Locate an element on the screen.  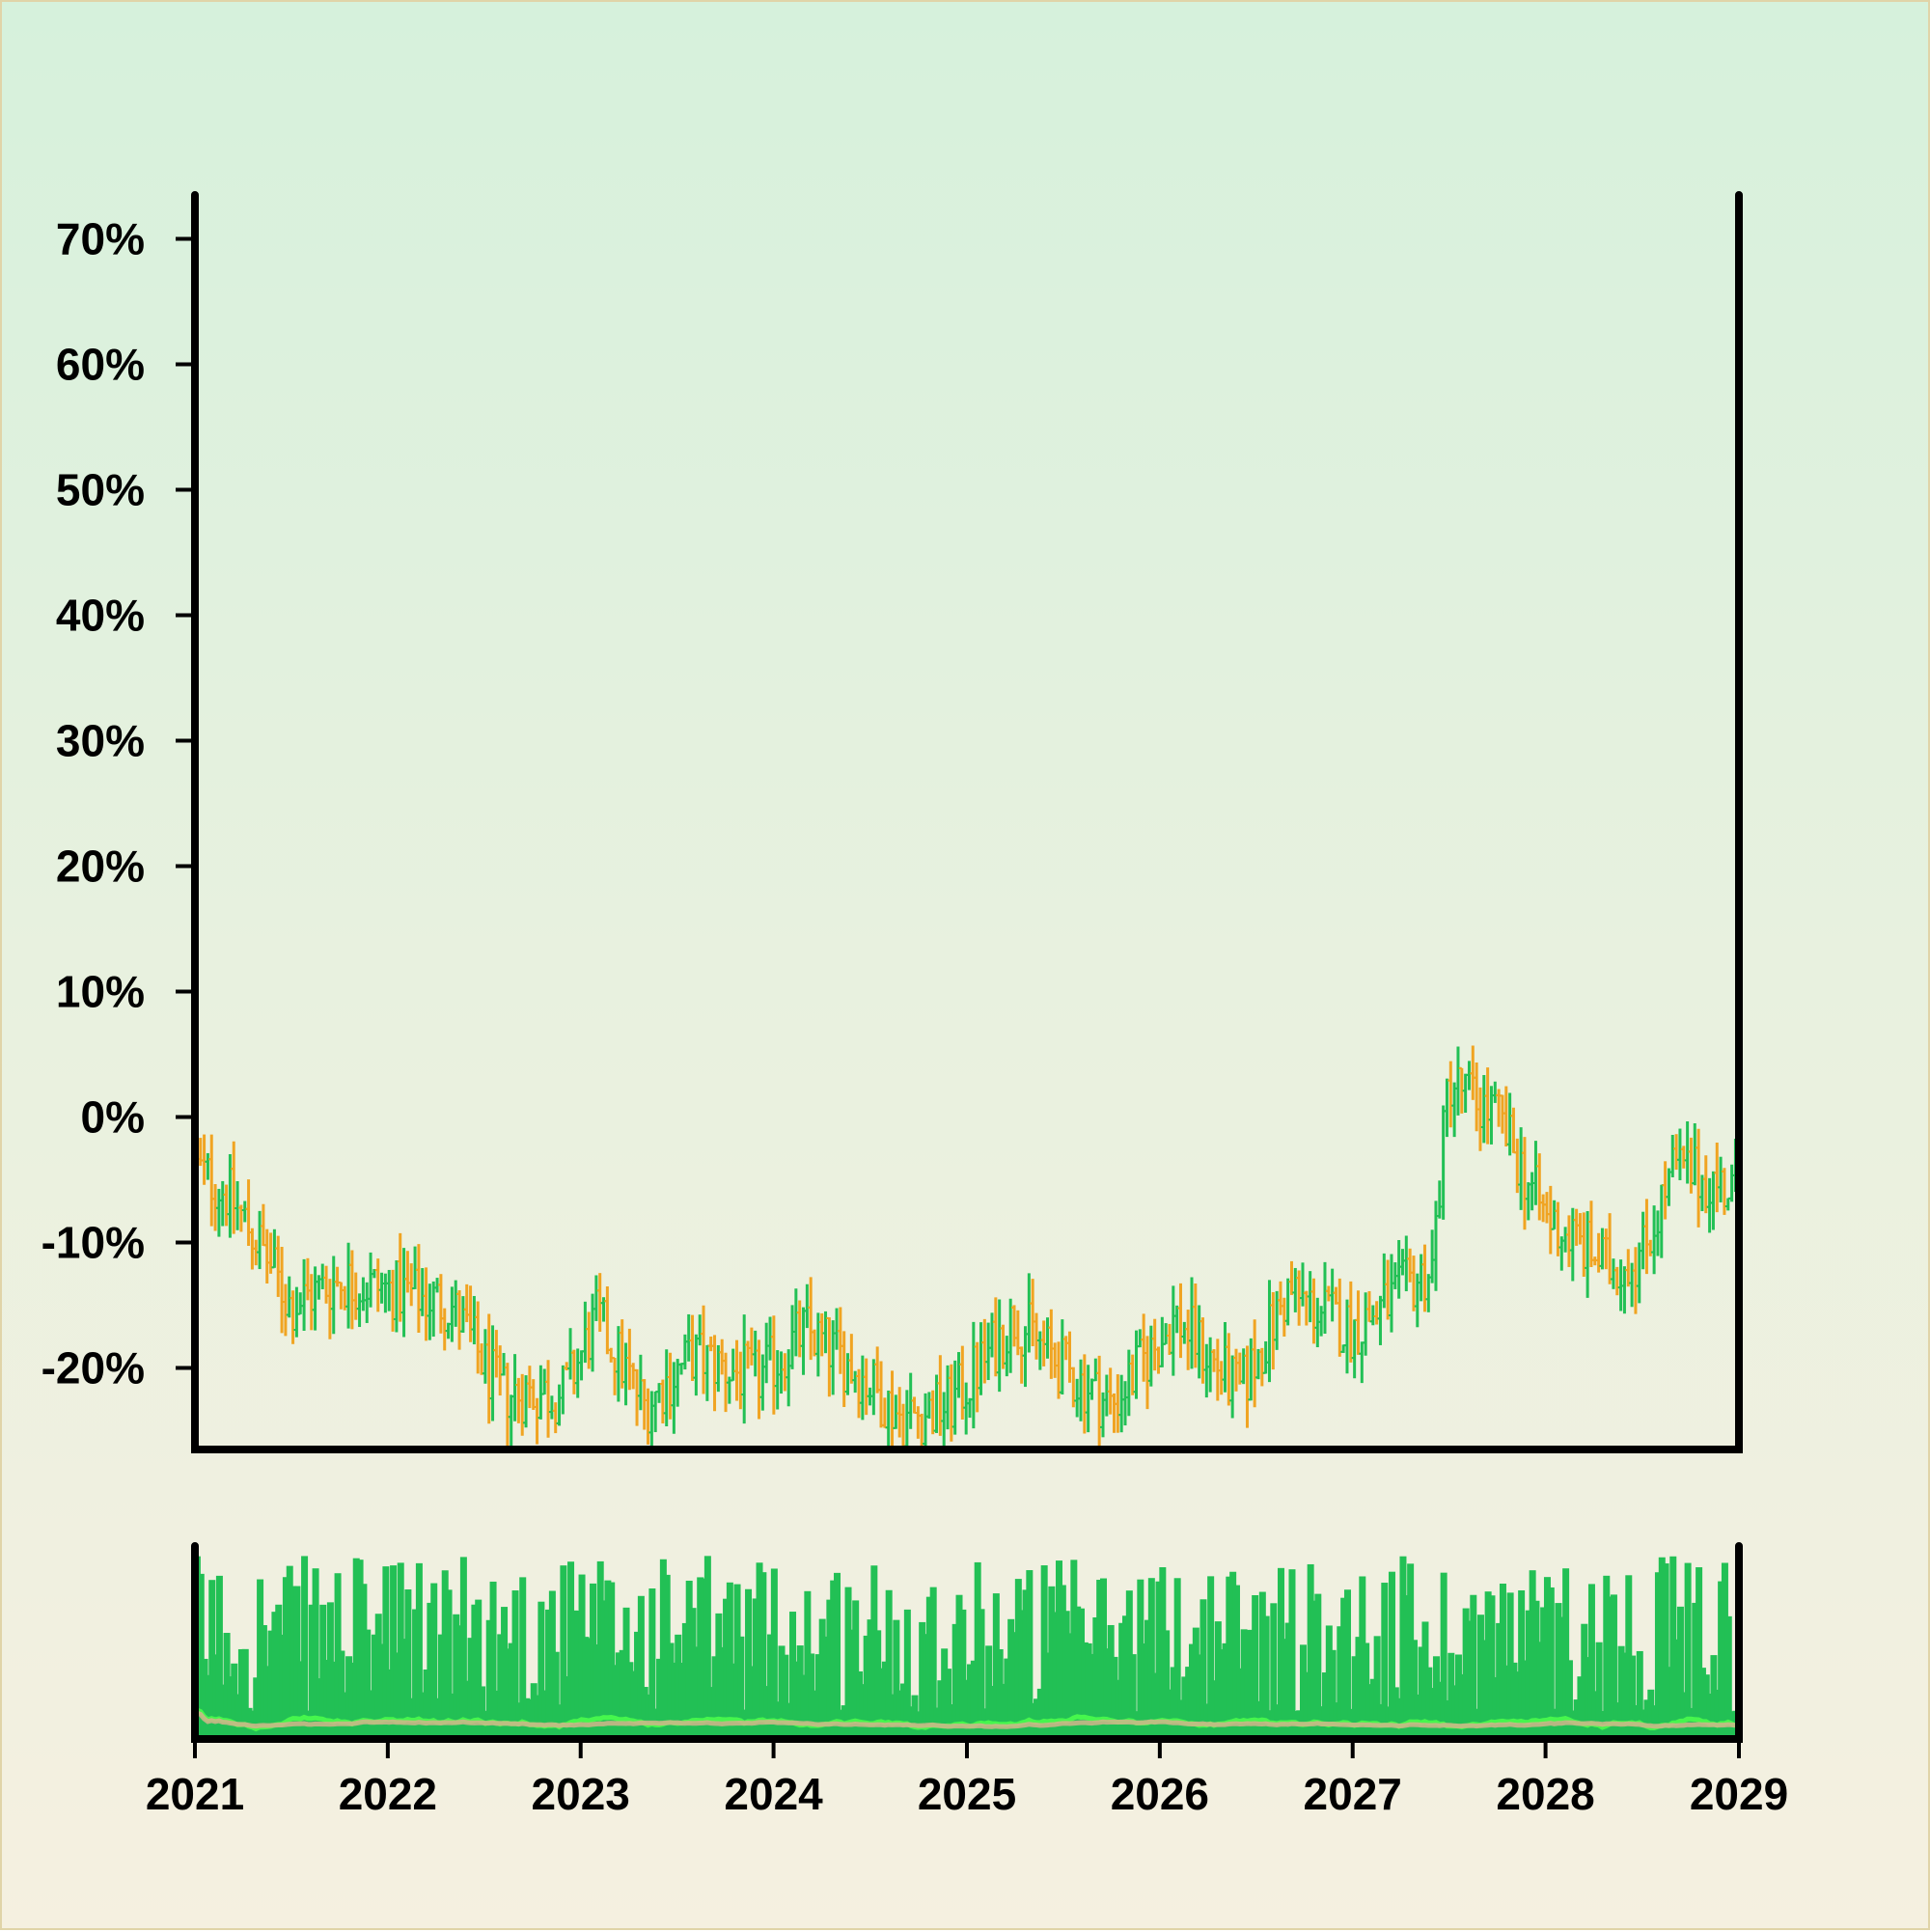
y-tick-label: 50% is located at coordinates (100, 490).